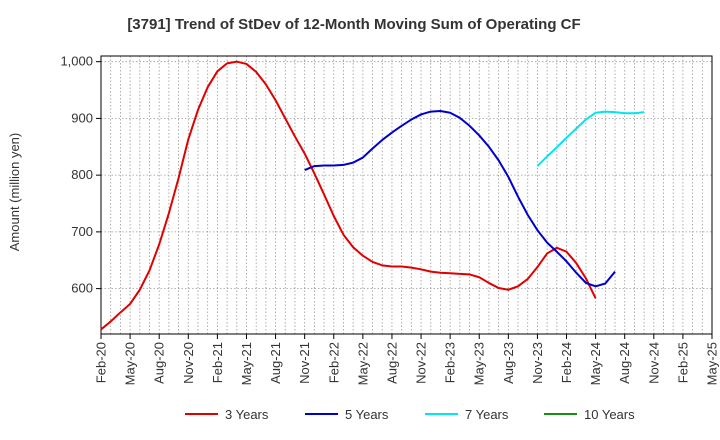 The width and height of the screenshot is (720, 440). What do you see at coordinates (682, 362) in the screenshot?
I see `x-tick-label: Feb-25` at bounding box center [682, 362].